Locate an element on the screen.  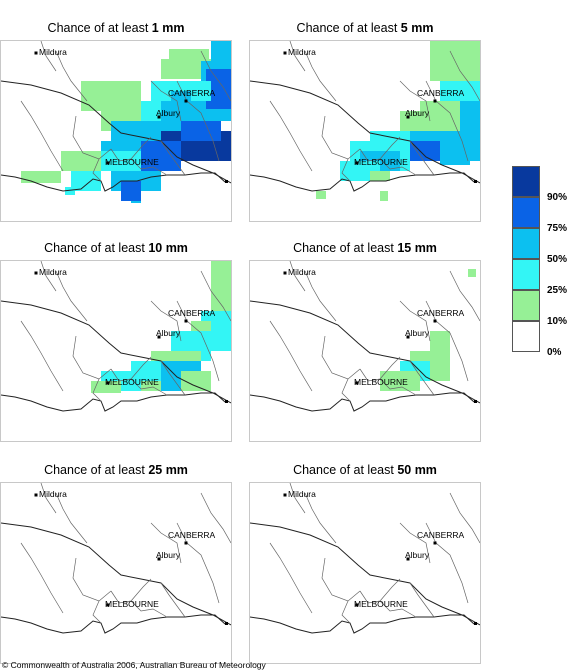
panel-25mm: Chance of at least 25 mm is located at coordinates (116, 551).